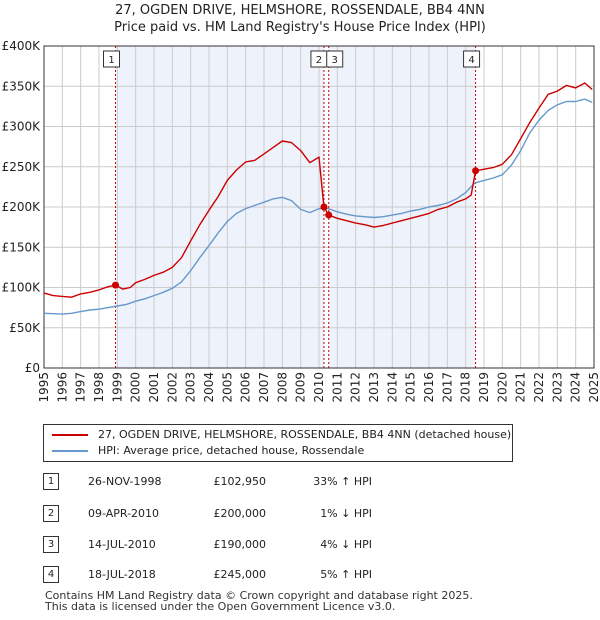 The image size is (600, 620). Describe the element at coordinates (22, 167) in the screenshot. I see `y-tick-label: £250K` at that location.